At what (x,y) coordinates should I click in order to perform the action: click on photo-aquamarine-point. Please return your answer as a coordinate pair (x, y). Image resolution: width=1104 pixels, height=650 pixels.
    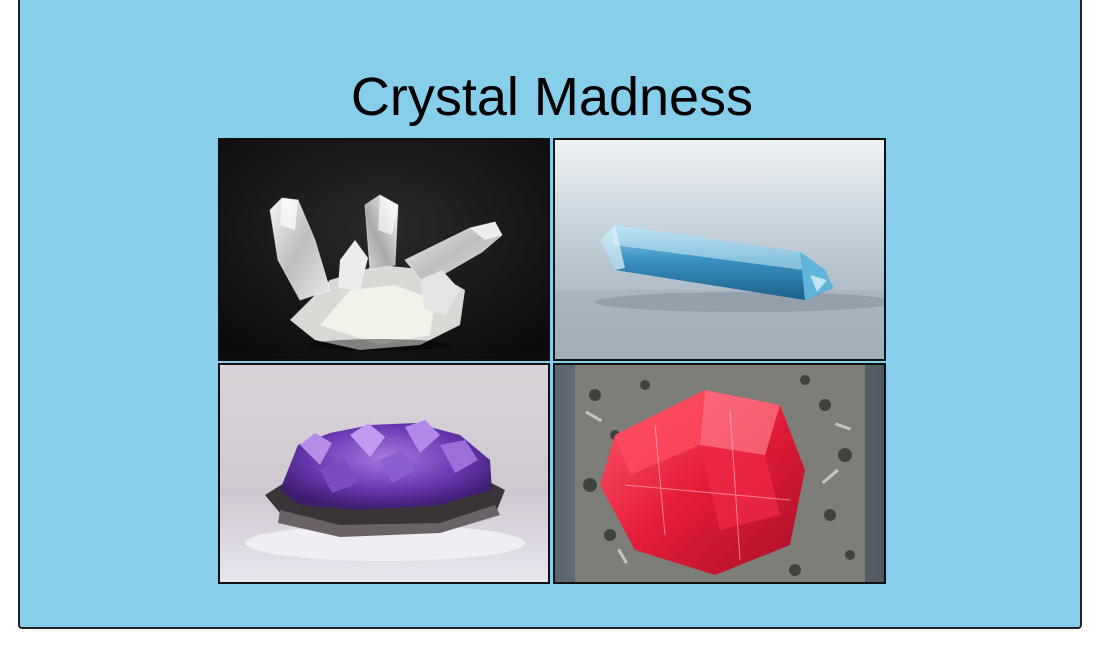
    Looking at the image, I should click on (719, 249).